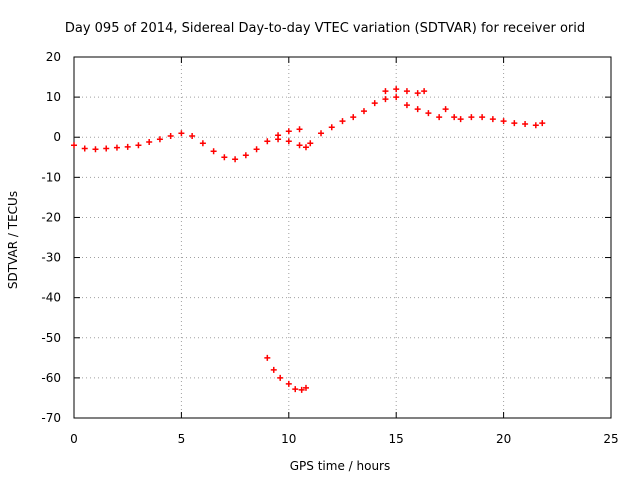 The image size is (640, 480). What do you see at coordinates (396, 439) in the screenshot?
I see `x-tick-label: 15` at bounding box center [396, 439].